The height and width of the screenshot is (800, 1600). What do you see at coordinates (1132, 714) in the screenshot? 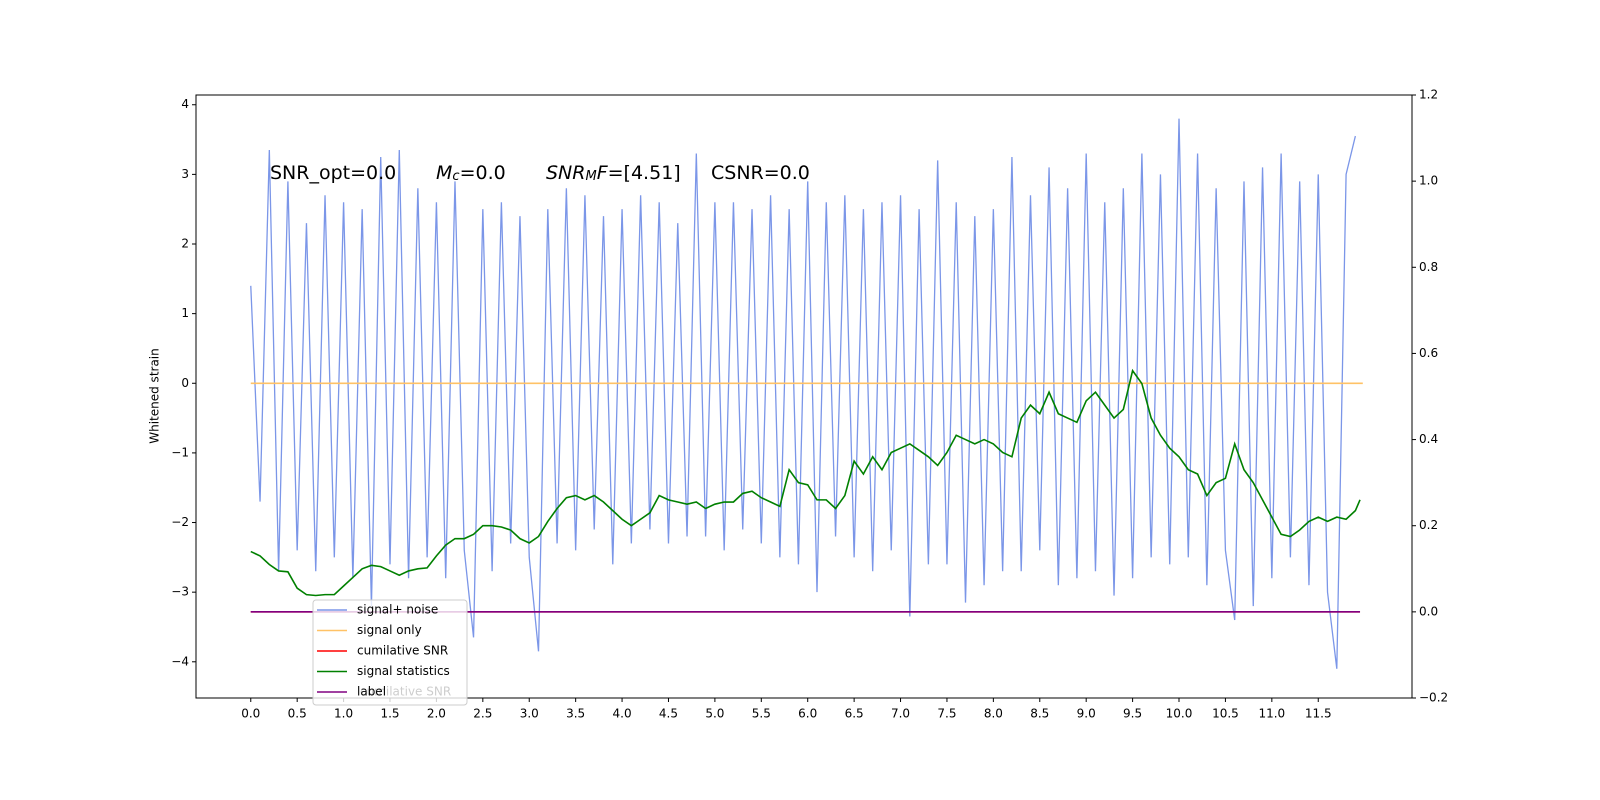
I see `x-tick-label: 9.5` at bounding box center [1132, 714].